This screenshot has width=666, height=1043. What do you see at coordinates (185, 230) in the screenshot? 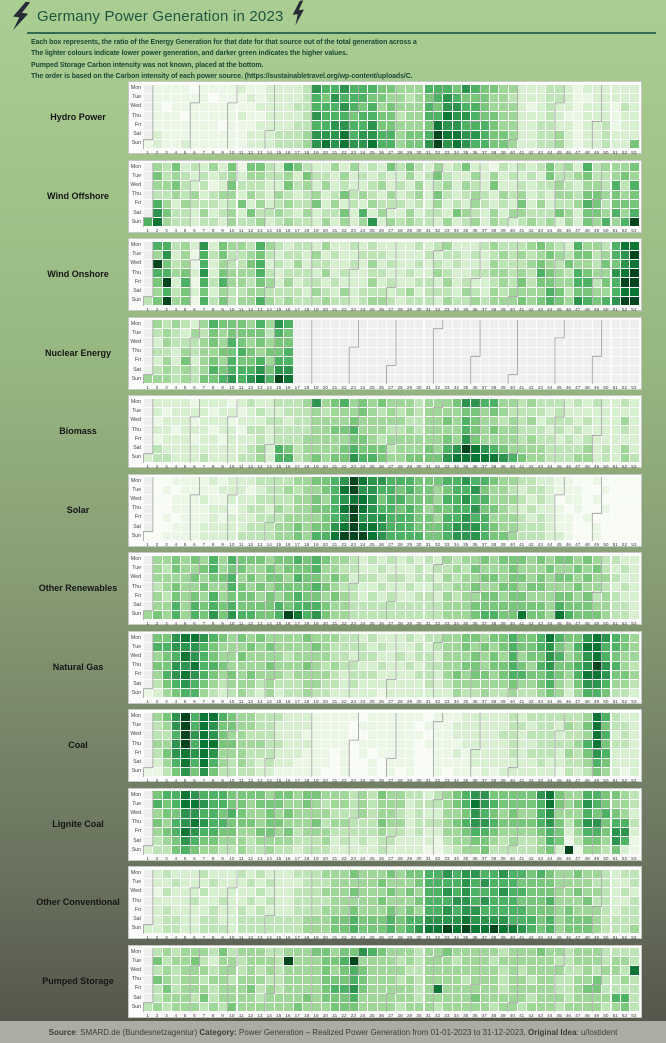
I see `week-tick: 5` at bounding box center [185, 230].